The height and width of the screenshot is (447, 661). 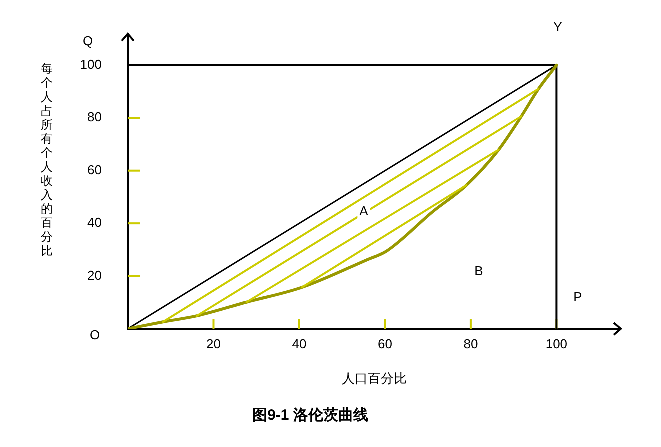 What do you see at coordinates (47, 160) in the screenshot?
I see `text: 每个人占所有个人收入的百分比` at bounding box center [47, 160].